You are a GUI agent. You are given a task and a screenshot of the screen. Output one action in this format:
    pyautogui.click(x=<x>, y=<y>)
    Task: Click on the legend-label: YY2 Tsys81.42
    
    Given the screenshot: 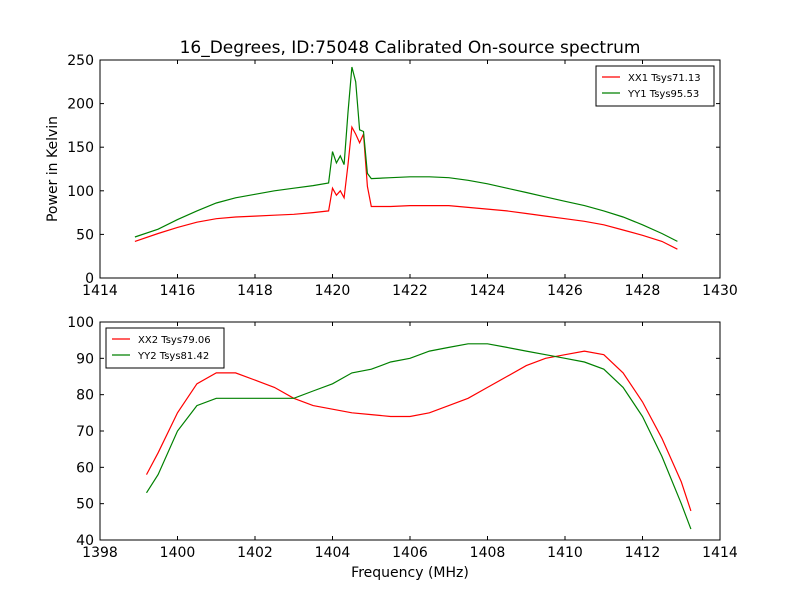 What is the action you would take?
    pyautogui.click(x=173, y=356)
    